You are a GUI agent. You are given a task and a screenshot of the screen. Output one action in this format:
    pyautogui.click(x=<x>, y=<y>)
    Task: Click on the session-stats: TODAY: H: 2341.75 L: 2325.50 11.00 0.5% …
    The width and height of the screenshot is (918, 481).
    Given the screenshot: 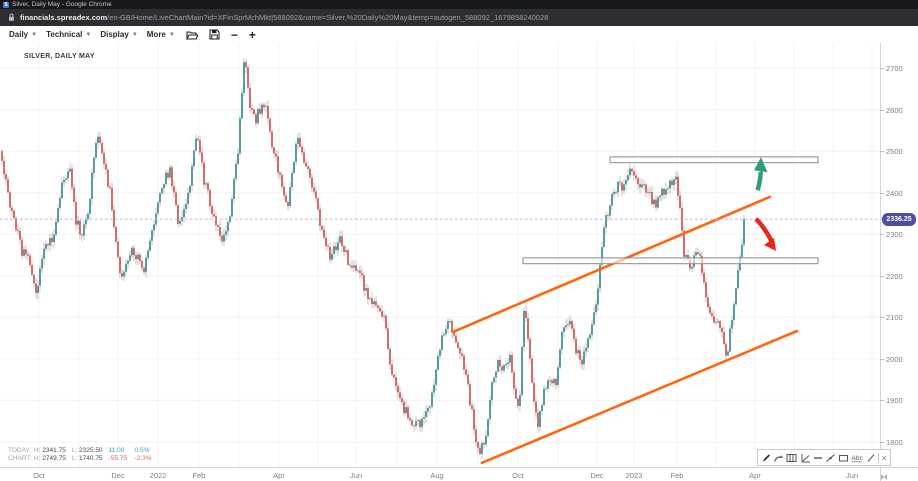 What is the action you would take?
    pyautogui.click(x=81, y=455)
    